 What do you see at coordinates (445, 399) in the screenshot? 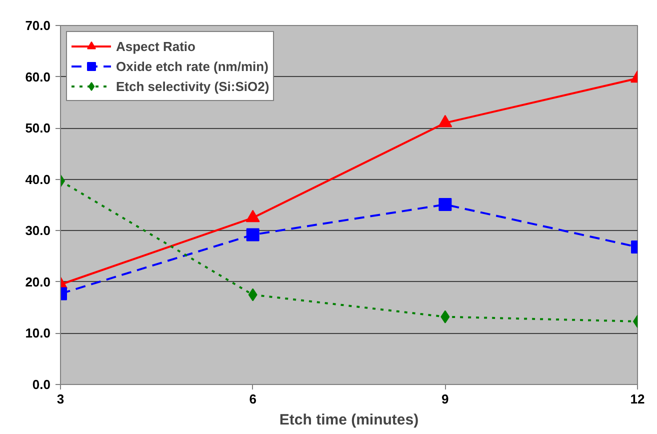
I see `x-tick-label: 9` at bounding box center [445, 399].